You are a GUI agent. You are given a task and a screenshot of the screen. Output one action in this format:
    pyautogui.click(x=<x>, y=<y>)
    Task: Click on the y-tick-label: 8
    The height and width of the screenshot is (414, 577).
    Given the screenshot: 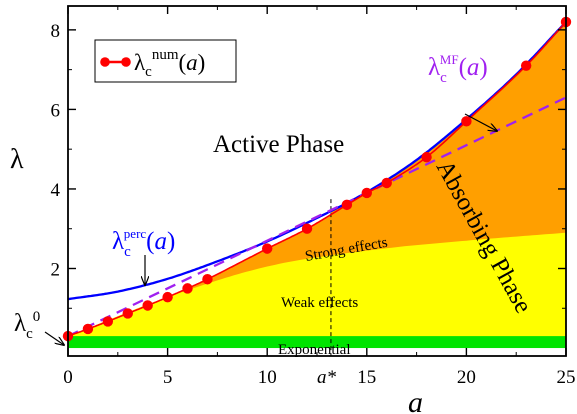 What is the action you would take?
    pyautogui.click(x=56, y=31)
    